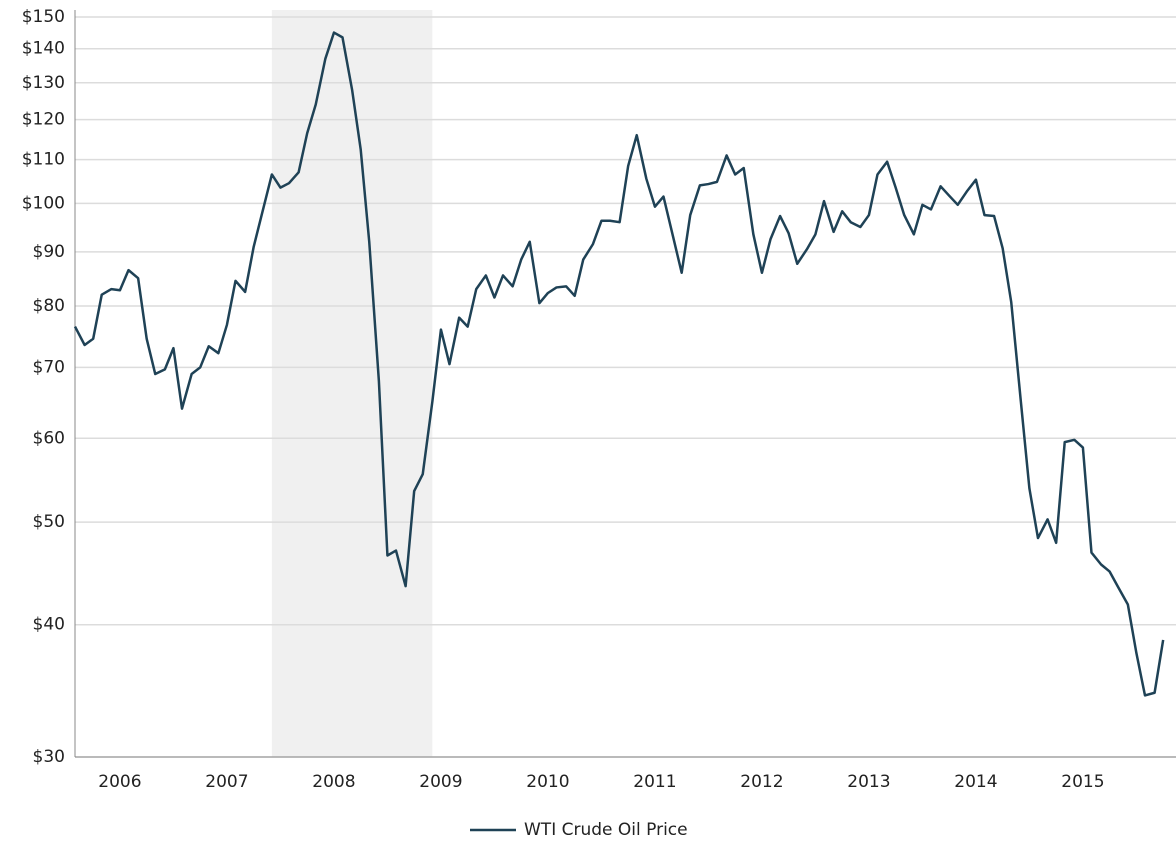  Describe the element at coordinates (49, 438) in the screenshot. I see `y-tick-label: $60` at that location.